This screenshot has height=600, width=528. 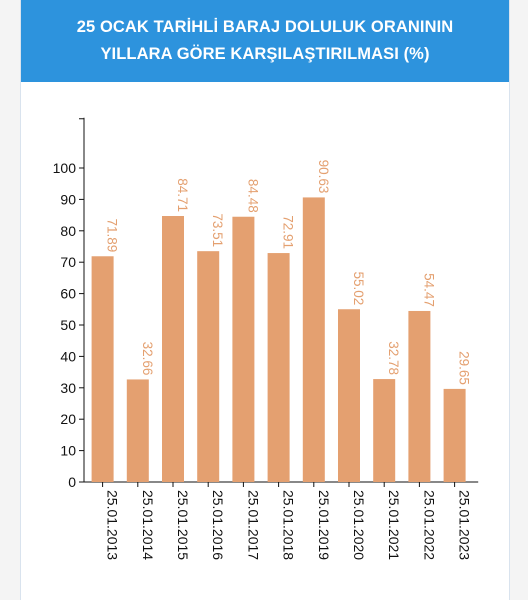 I want to click on x-tick-label: 25.01.2015, so click(x=183, y=525).